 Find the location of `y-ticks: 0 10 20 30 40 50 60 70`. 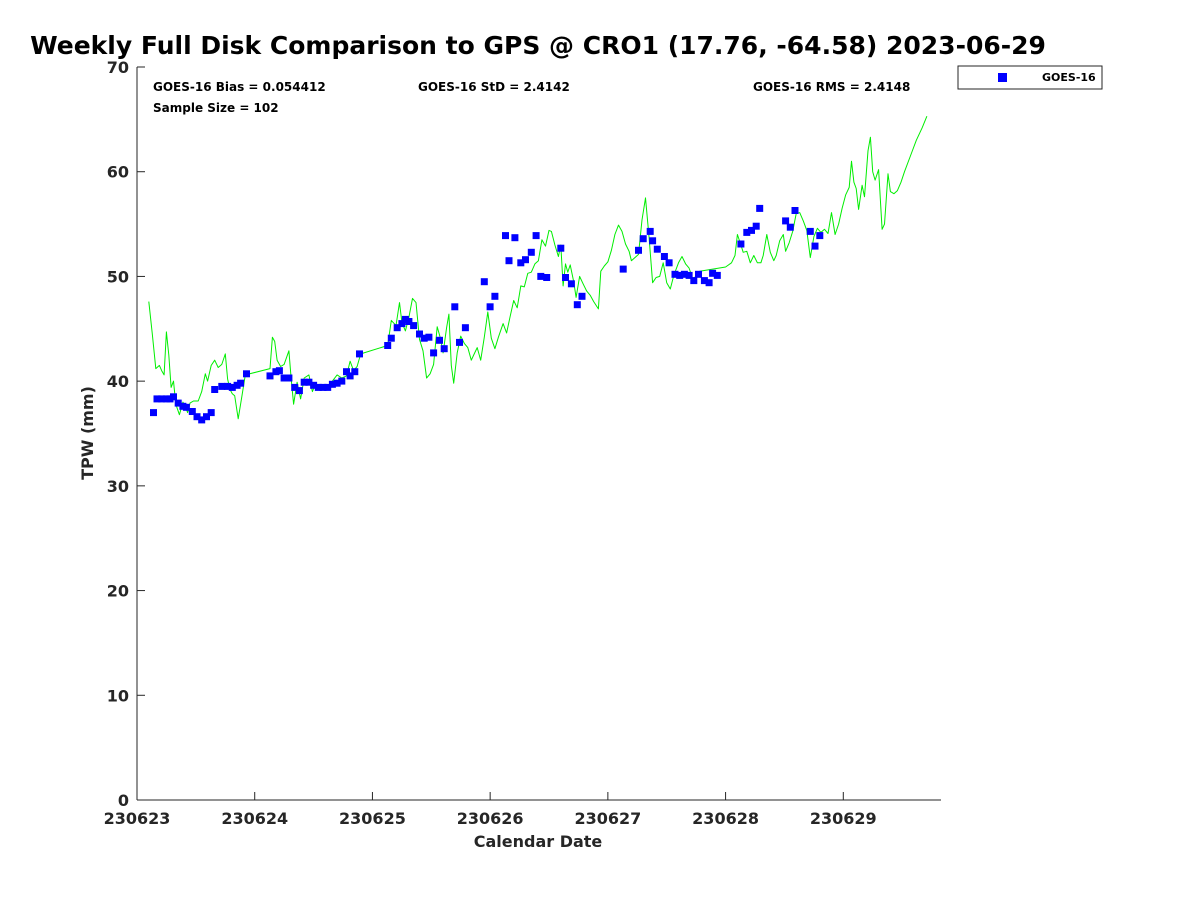

y-ticks: 0 10 20 30 40 50 60 70 is located at coordinates (126, 434).